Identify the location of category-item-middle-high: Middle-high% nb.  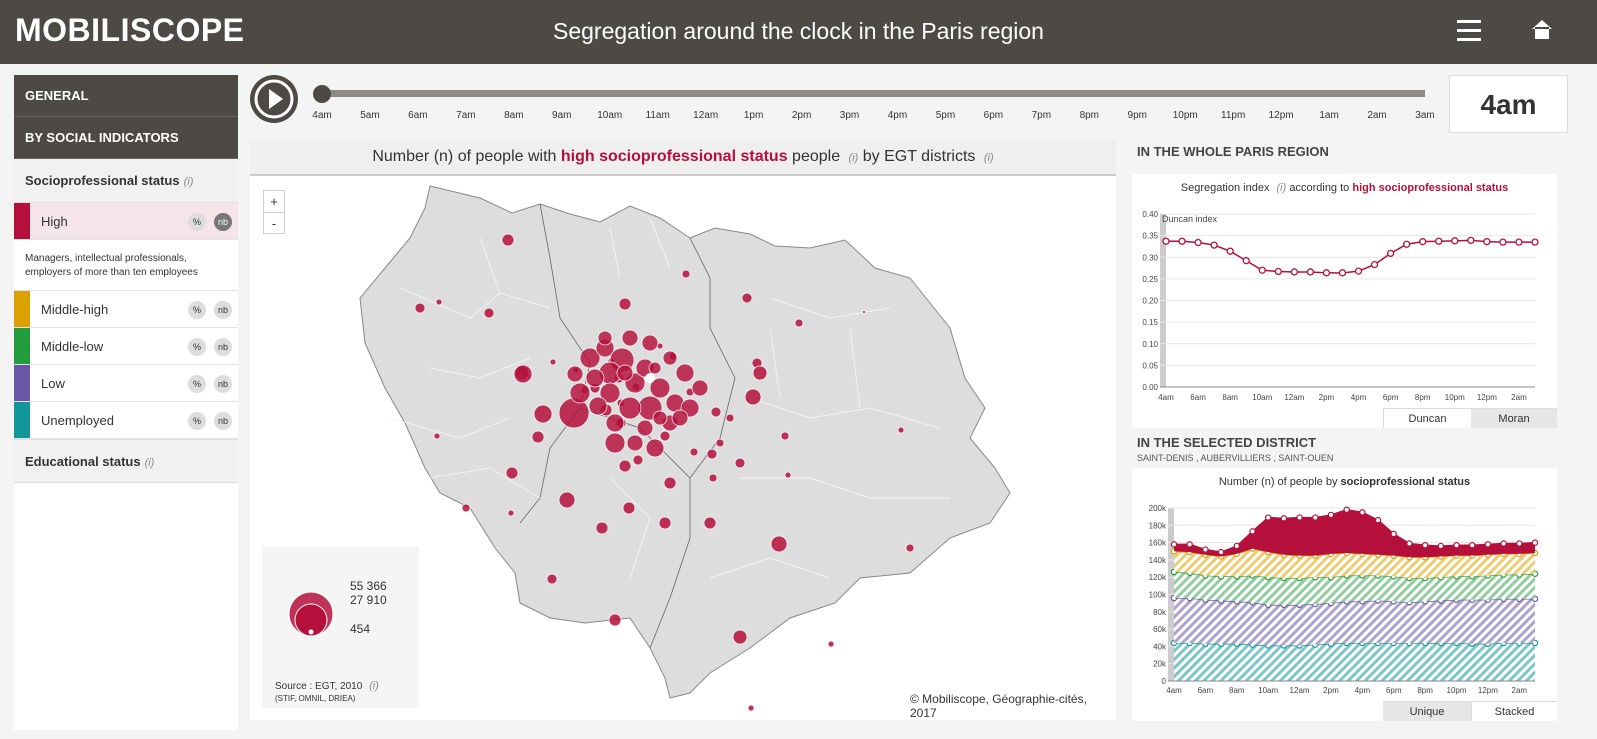
(126, 309).